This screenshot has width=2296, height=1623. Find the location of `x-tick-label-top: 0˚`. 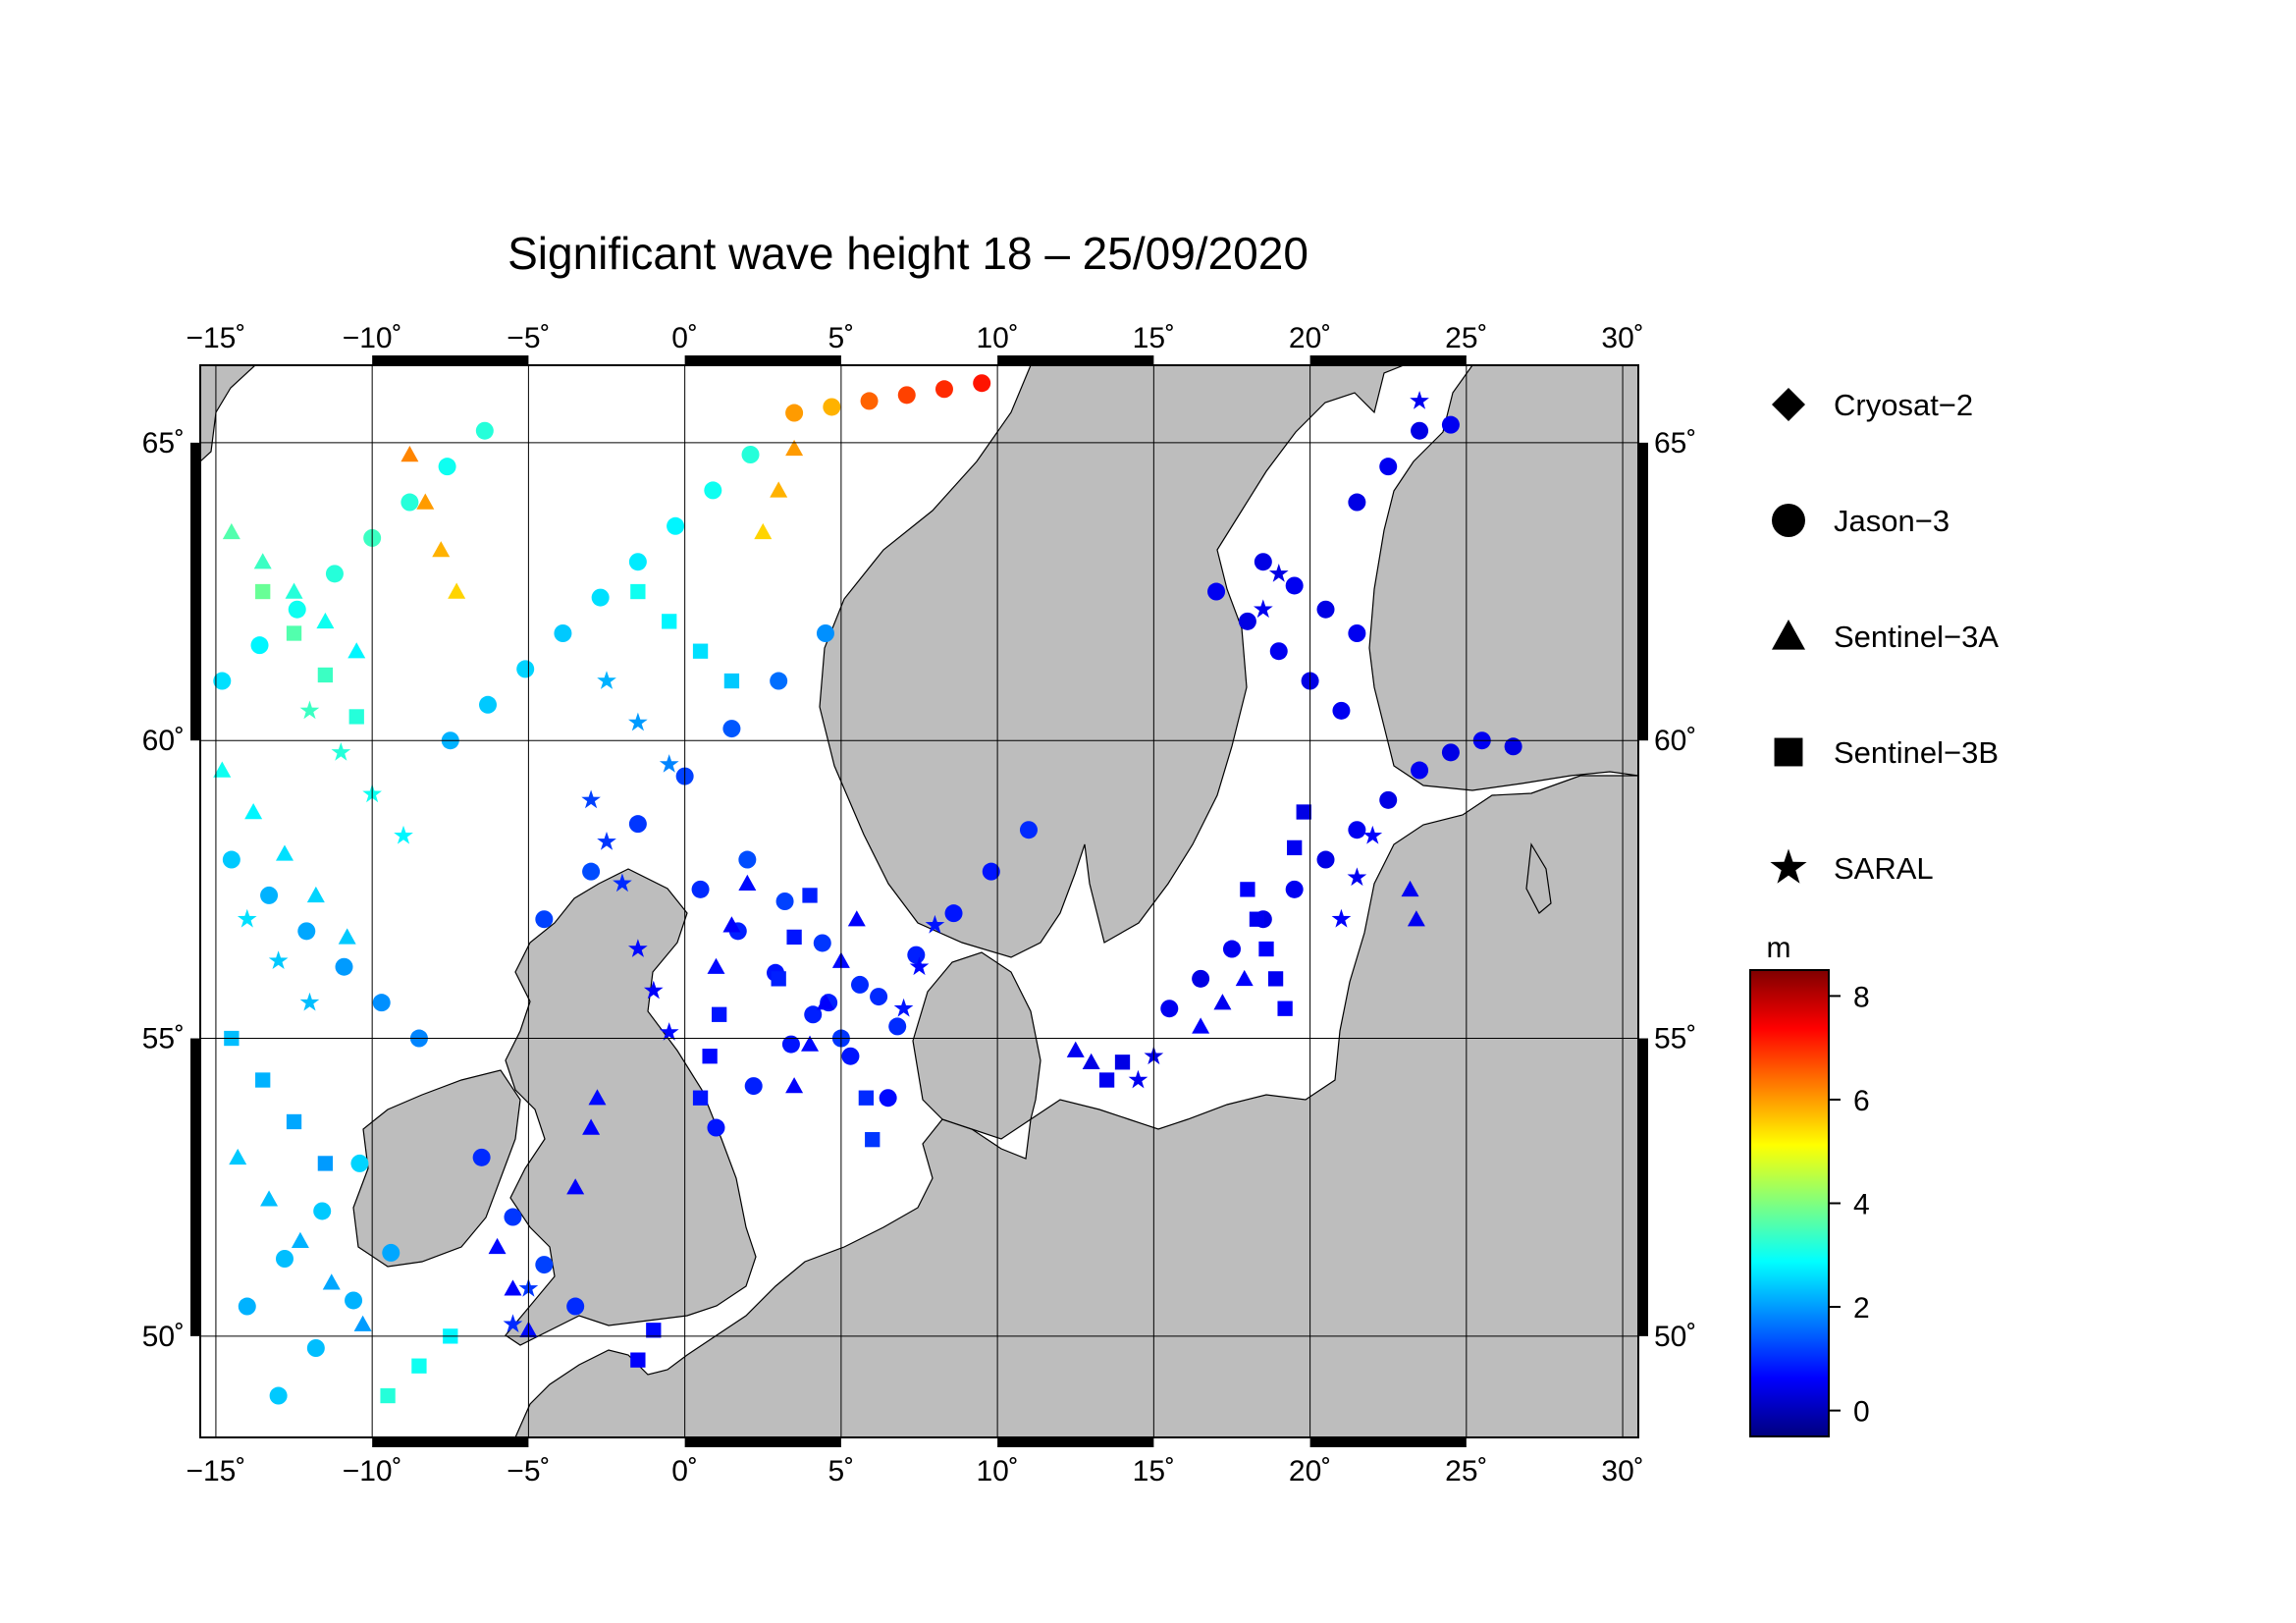

x-tick-label-top: 0˚ is located at coordinates (684, 338).